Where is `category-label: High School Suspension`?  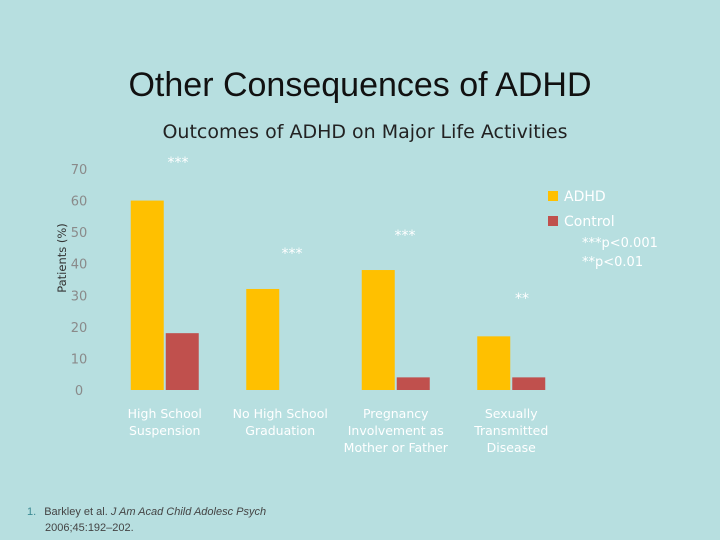 category-label: High School Suspension is located at coordinates (165, 422).